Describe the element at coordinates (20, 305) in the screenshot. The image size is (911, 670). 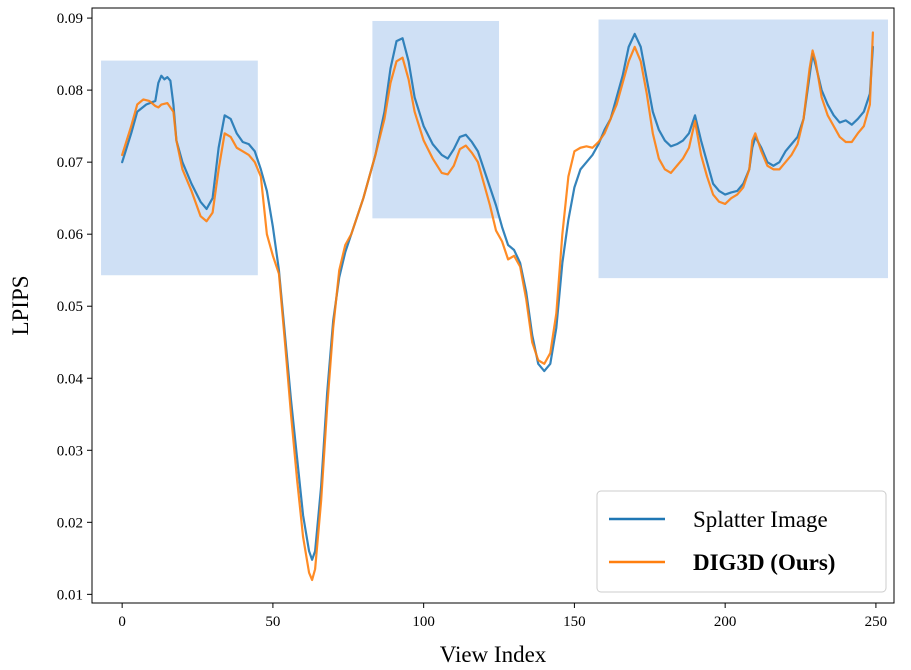
I see `y-axis-title: LPIPS` at that location.